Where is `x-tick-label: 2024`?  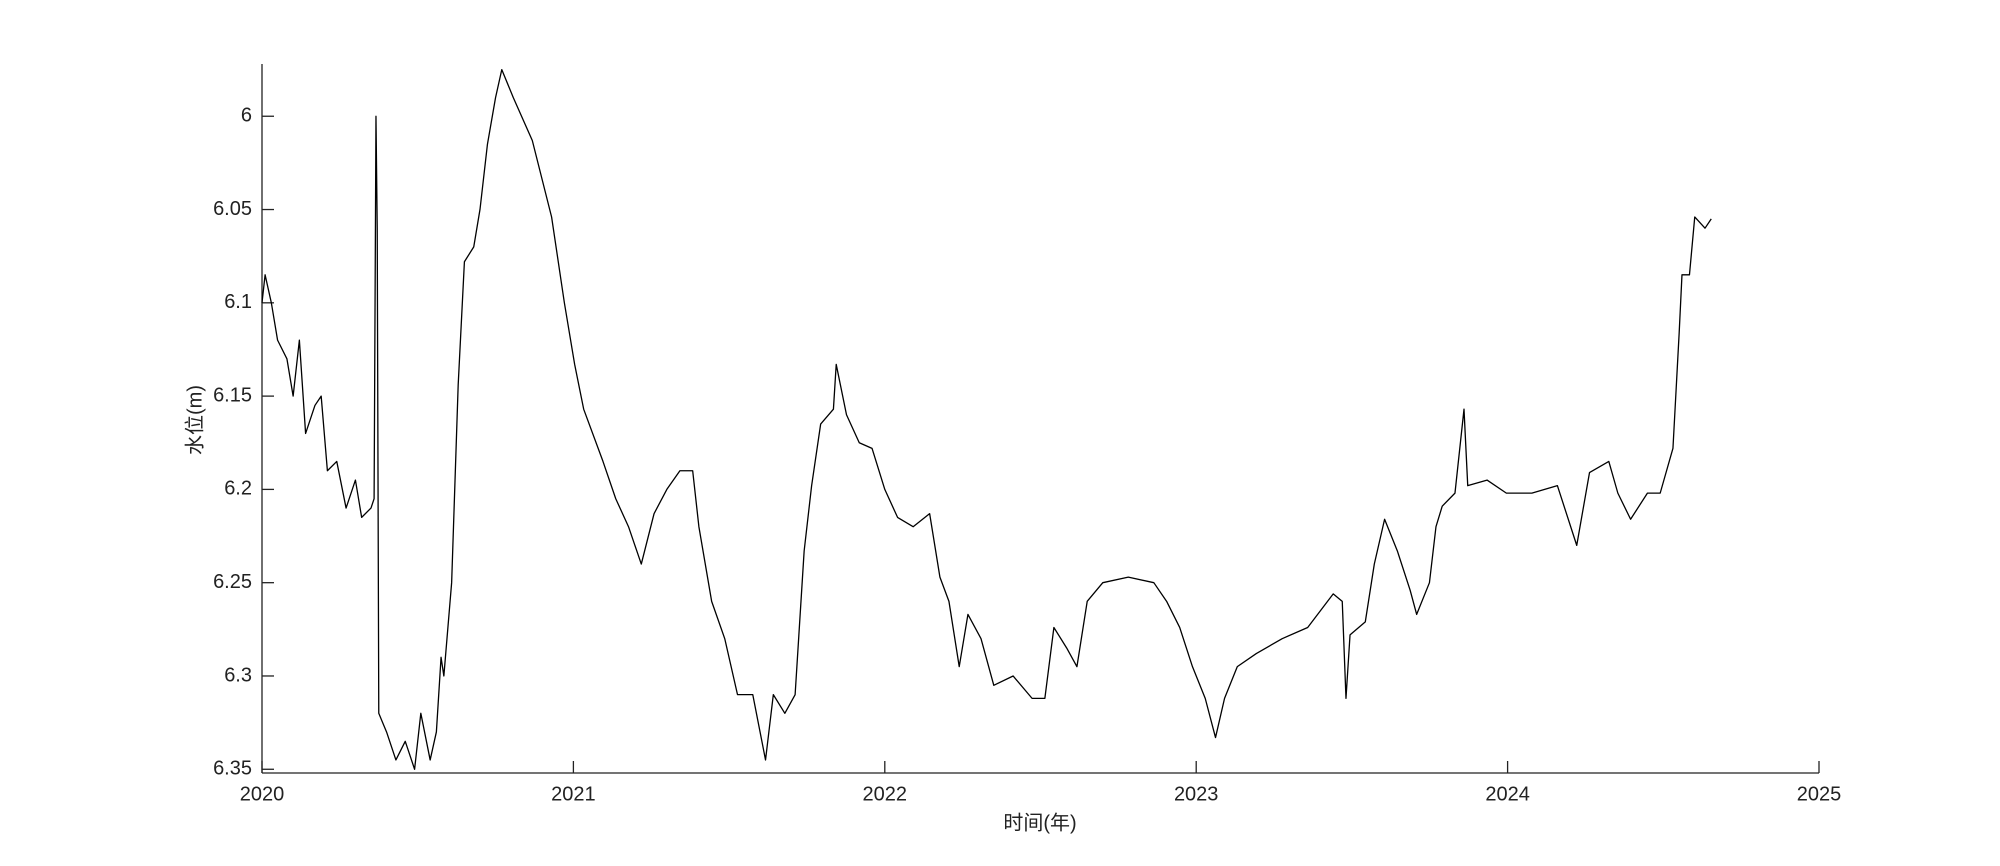
x-tick-label: 2024 is located at coordinates (1507, 794).